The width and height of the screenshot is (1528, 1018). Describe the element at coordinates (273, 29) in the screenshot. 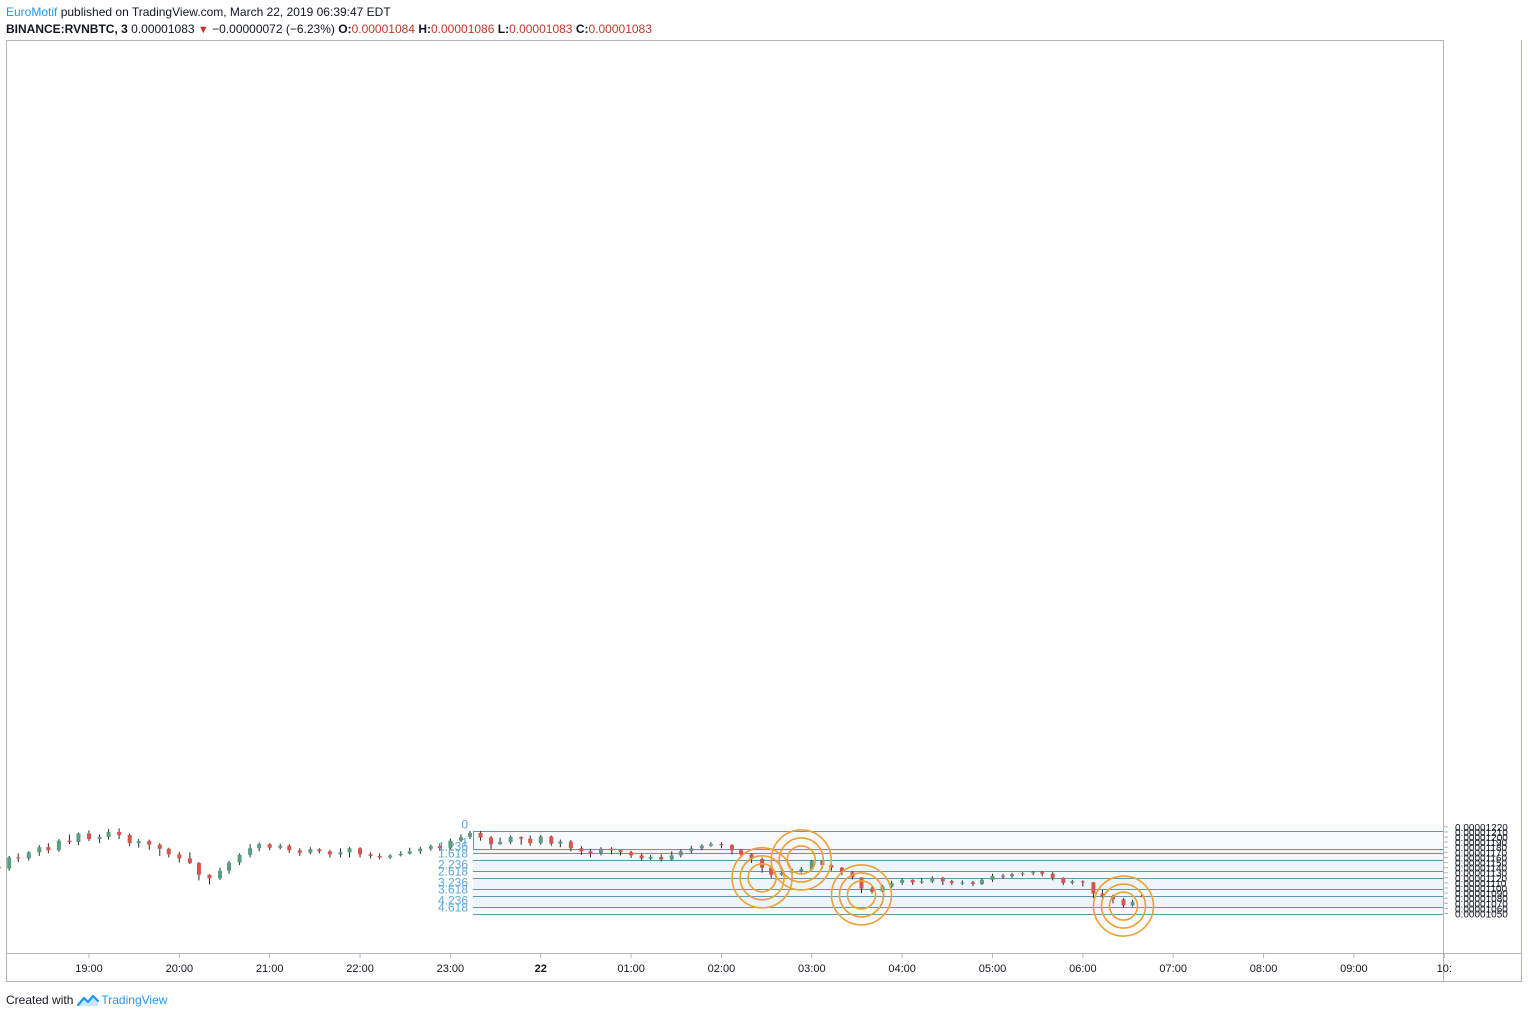

I see `price-change: −0.00000072 (−6.23%)` at that location.